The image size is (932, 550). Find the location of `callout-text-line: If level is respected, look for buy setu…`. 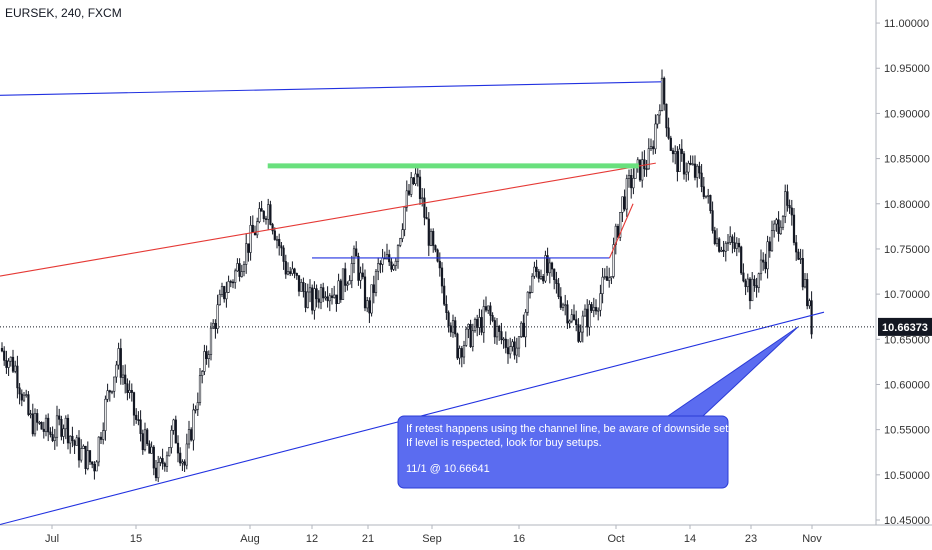

callout-text-line: If level is respected, look for buy setu… is located at coordinates (504, 443).